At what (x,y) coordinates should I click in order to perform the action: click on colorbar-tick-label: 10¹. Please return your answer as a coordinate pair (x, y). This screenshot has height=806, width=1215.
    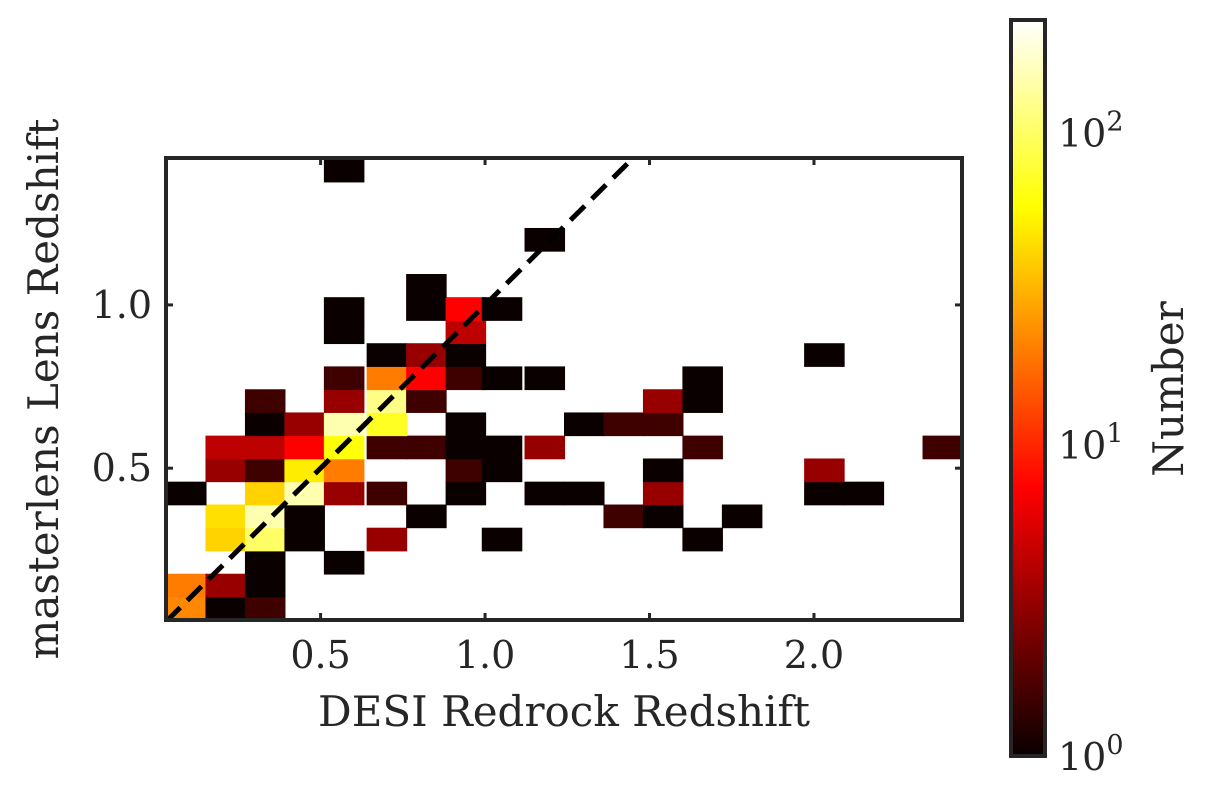
    Looking at the image, I should click on (1091, 442).